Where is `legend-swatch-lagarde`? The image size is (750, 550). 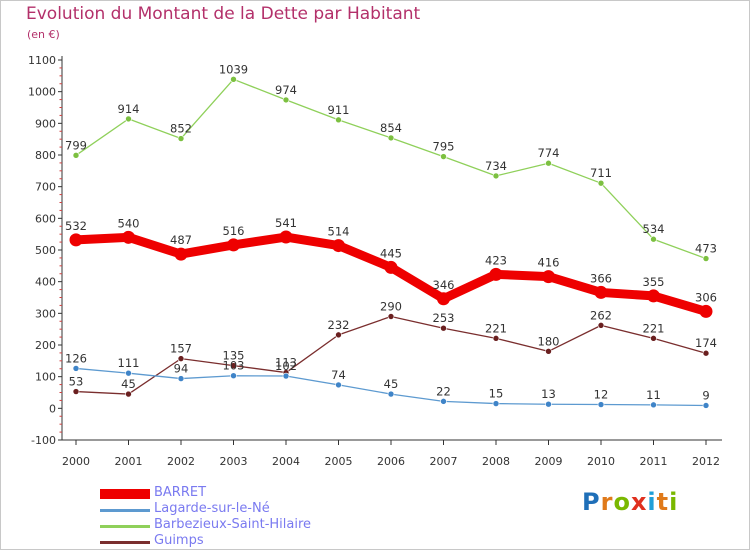
legend-swatch-lagarde is located at coordinates (125, 510).